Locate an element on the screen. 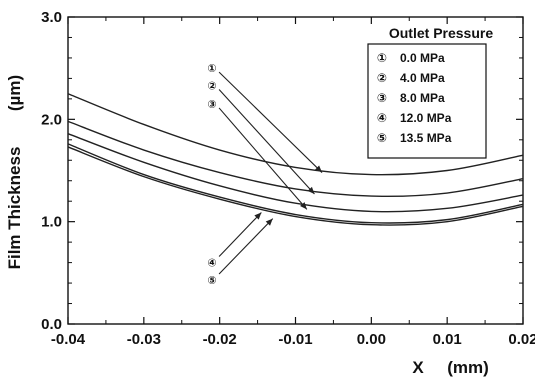  curve-annotations: ① ② ③ ④ ⑤ is located at coordinates (265, 175).